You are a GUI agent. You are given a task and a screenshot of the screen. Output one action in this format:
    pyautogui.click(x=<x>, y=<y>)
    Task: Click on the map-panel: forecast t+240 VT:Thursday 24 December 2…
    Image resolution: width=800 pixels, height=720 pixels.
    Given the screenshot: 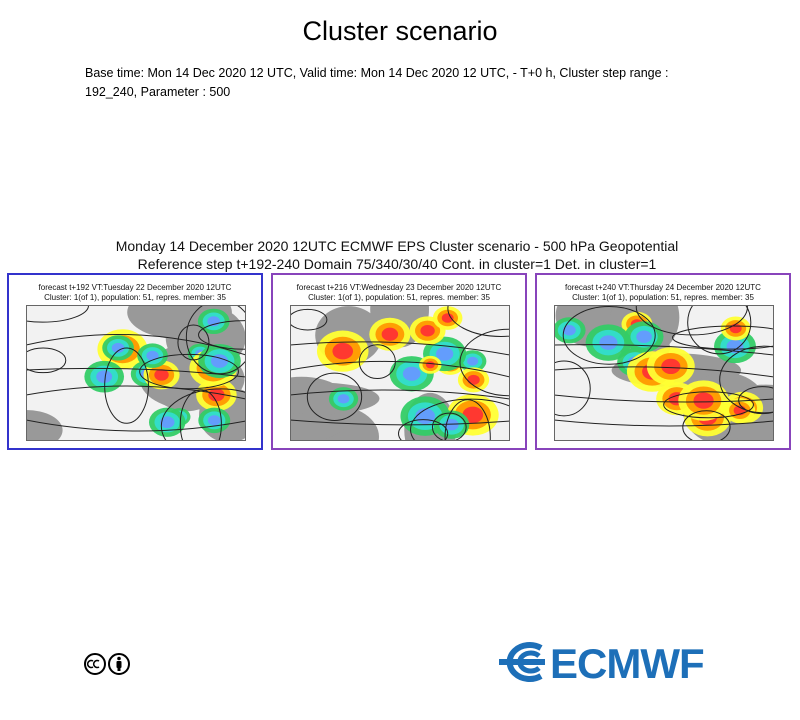 What is the action you would take?
    pyautogui.click(x=663, y=361)
    